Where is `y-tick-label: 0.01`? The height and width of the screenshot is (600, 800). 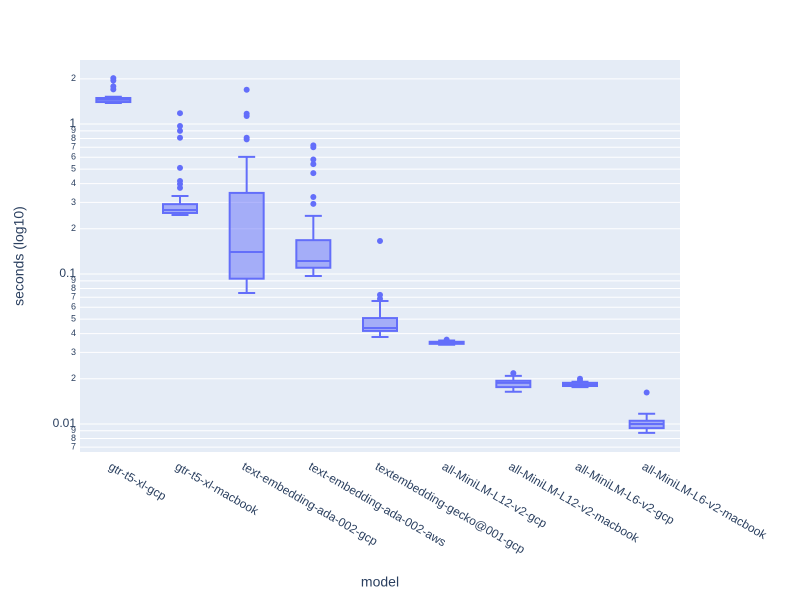
y-tick-label: 0.01 is located at coordinates (65, 423).